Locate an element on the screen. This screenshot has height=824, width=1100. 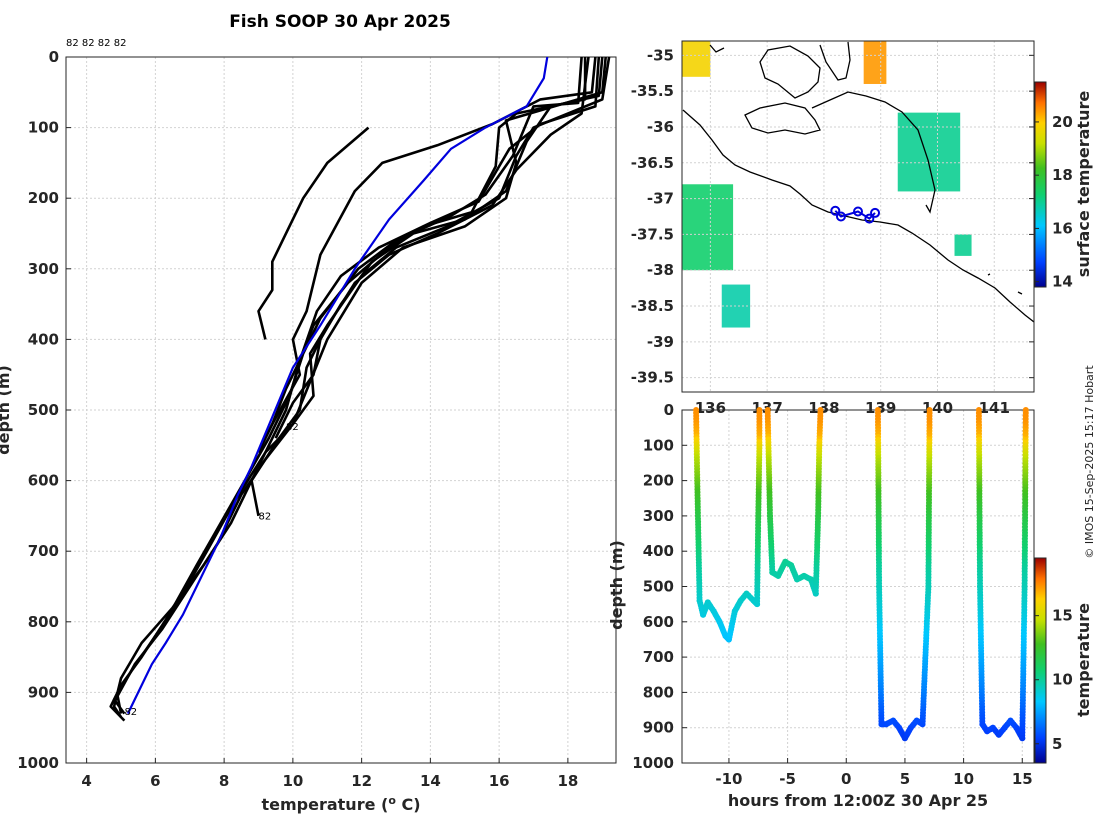
map-lat-tick-label: -36.5 is located at coordinates (652, 163).